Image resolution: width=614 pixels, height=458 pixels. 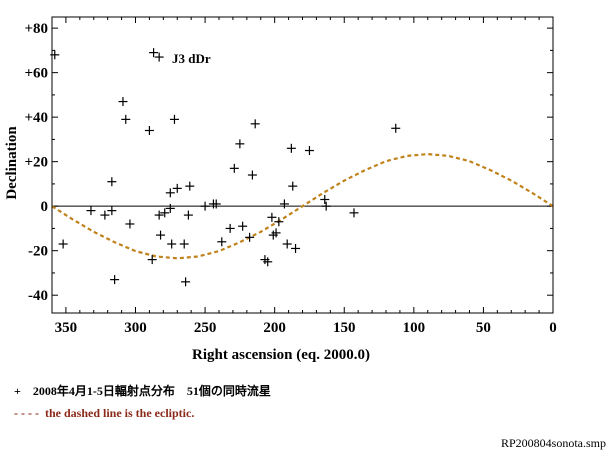 I want to click on x-axis-title: Right ascension (eq. 2000.0), so click(x=281, y=355).